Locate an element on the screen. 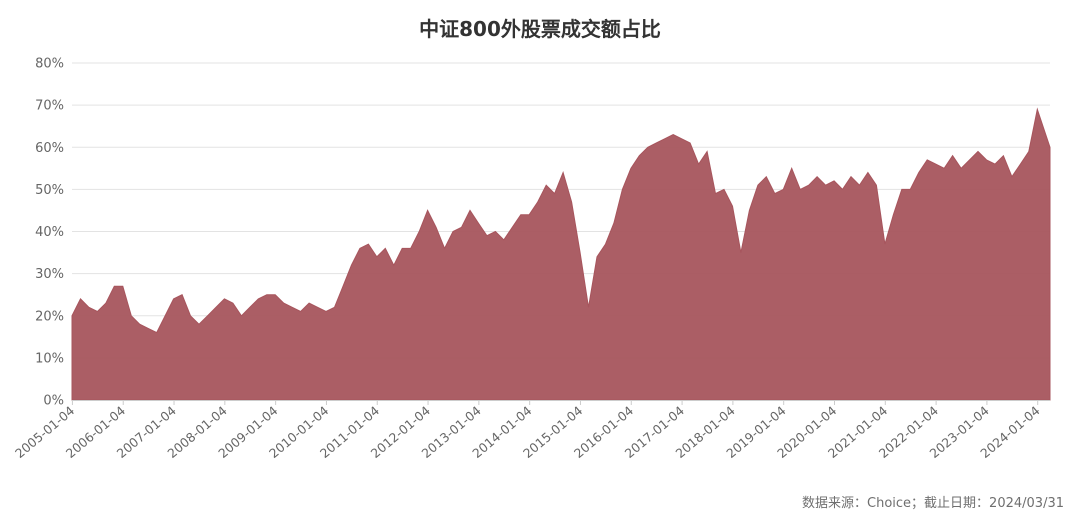 This screenshot has height=516, width=1080. y-tick-label: 50% is located at coordinates (49, 190).